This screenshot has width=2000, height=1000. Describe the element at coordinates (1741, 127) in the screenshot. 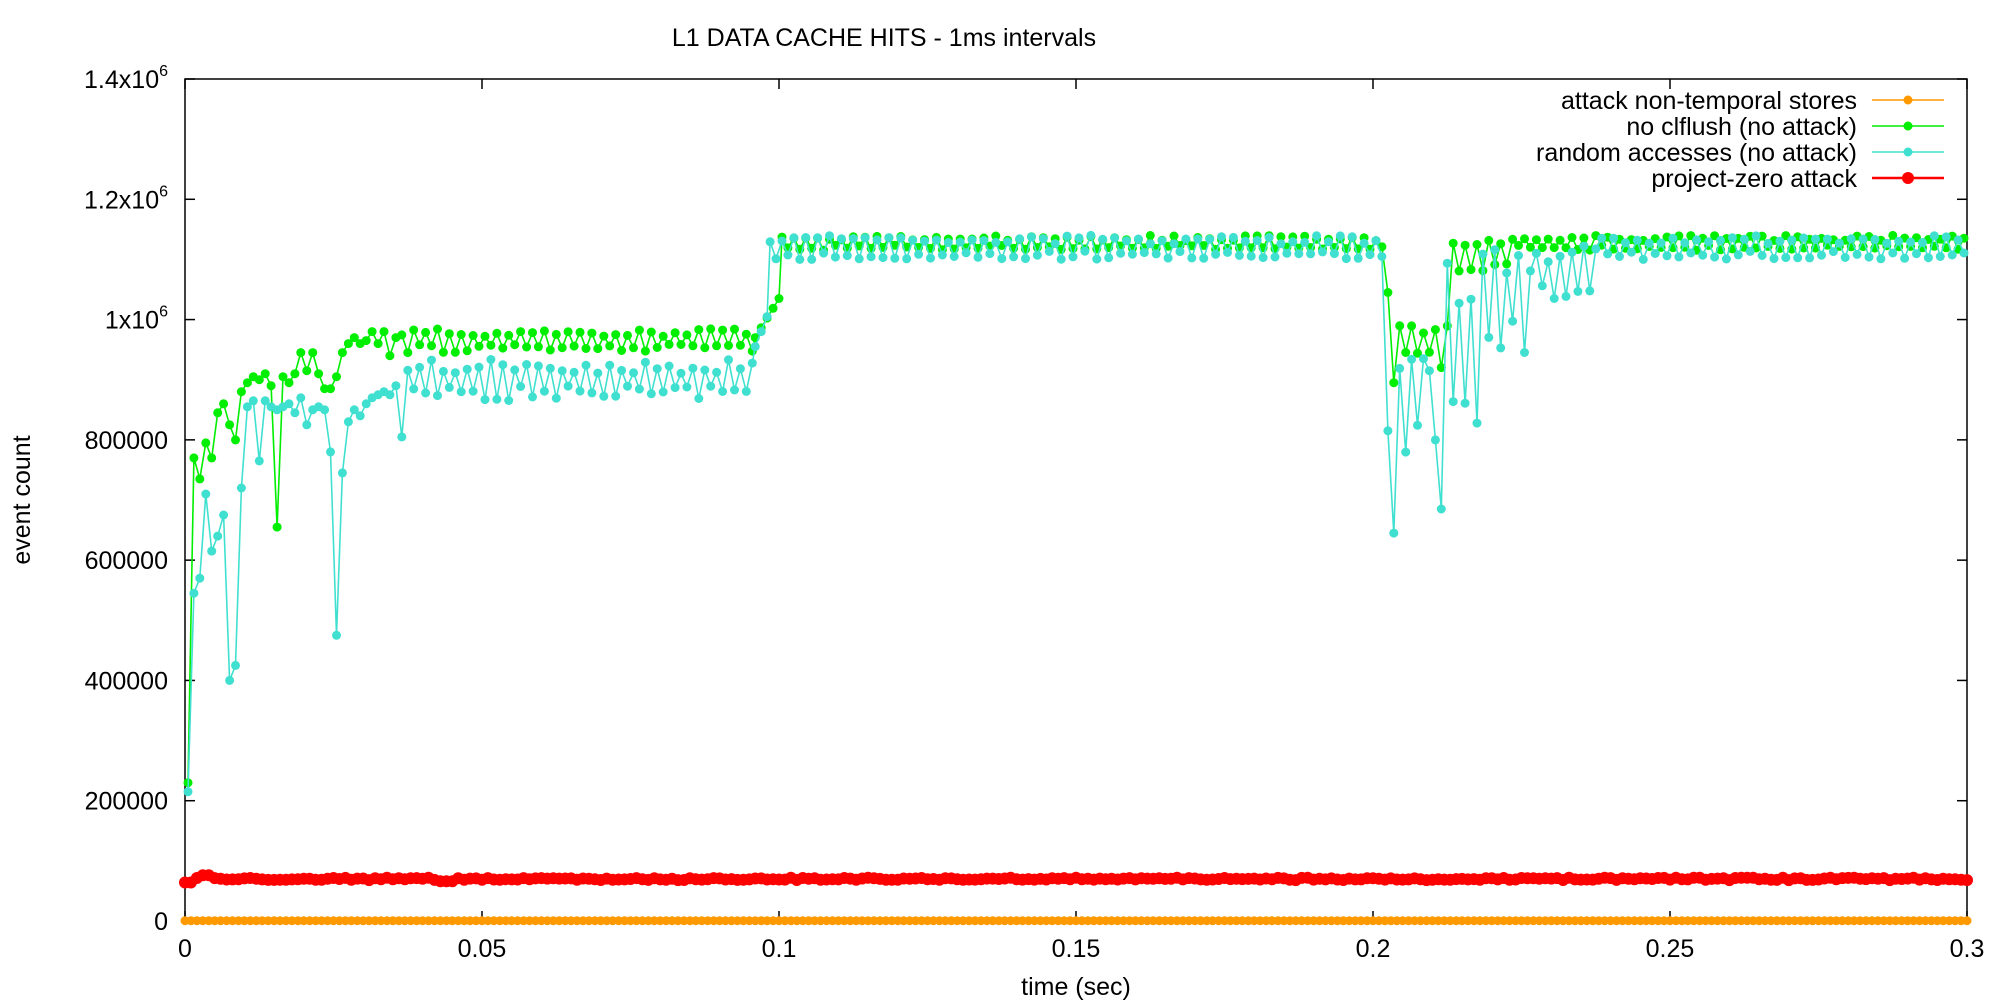

I see `legend-label: no clflush (no attack)` at that location.